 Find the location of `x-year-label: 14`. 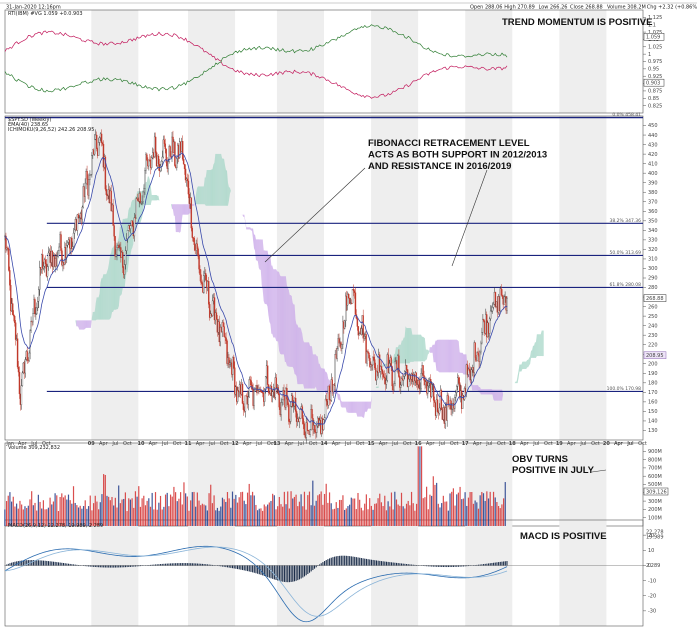

x-year-label: 14 is located at coordinates (324, 444).